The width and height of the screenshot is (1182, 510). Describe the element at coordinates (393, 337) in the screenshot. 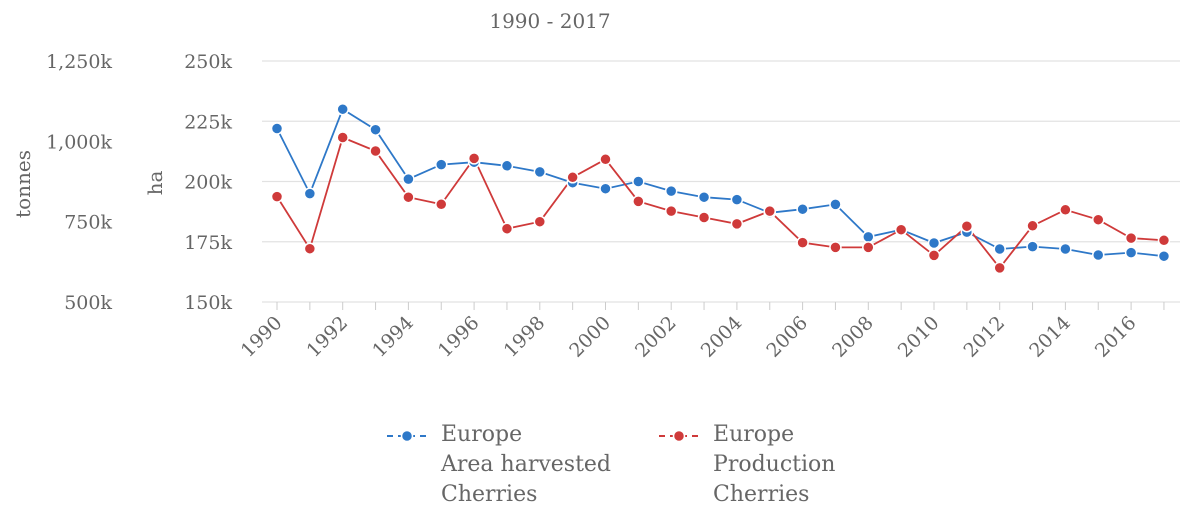

I see `x-tick-label: 1994` at that location.